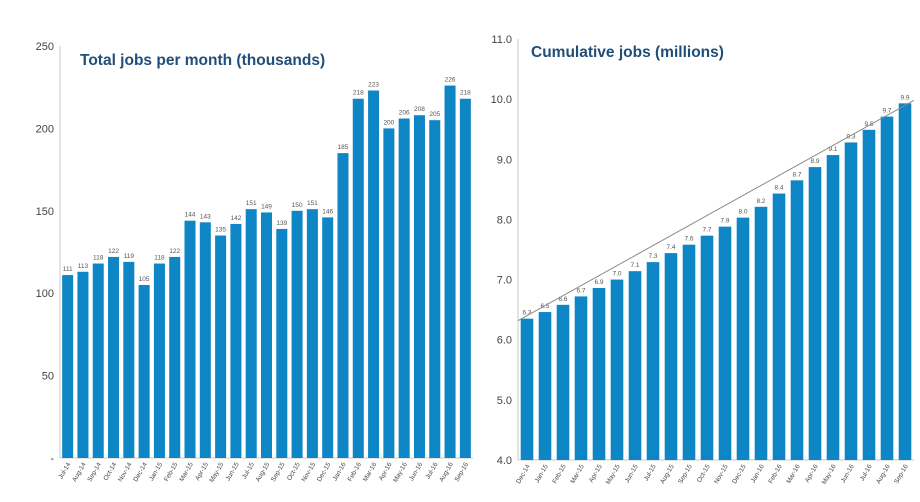 This screenshot has width=920, height=502. Describe the element at coordinates (419, 109) in the screenshot. I see `data-label: 208` at that location.